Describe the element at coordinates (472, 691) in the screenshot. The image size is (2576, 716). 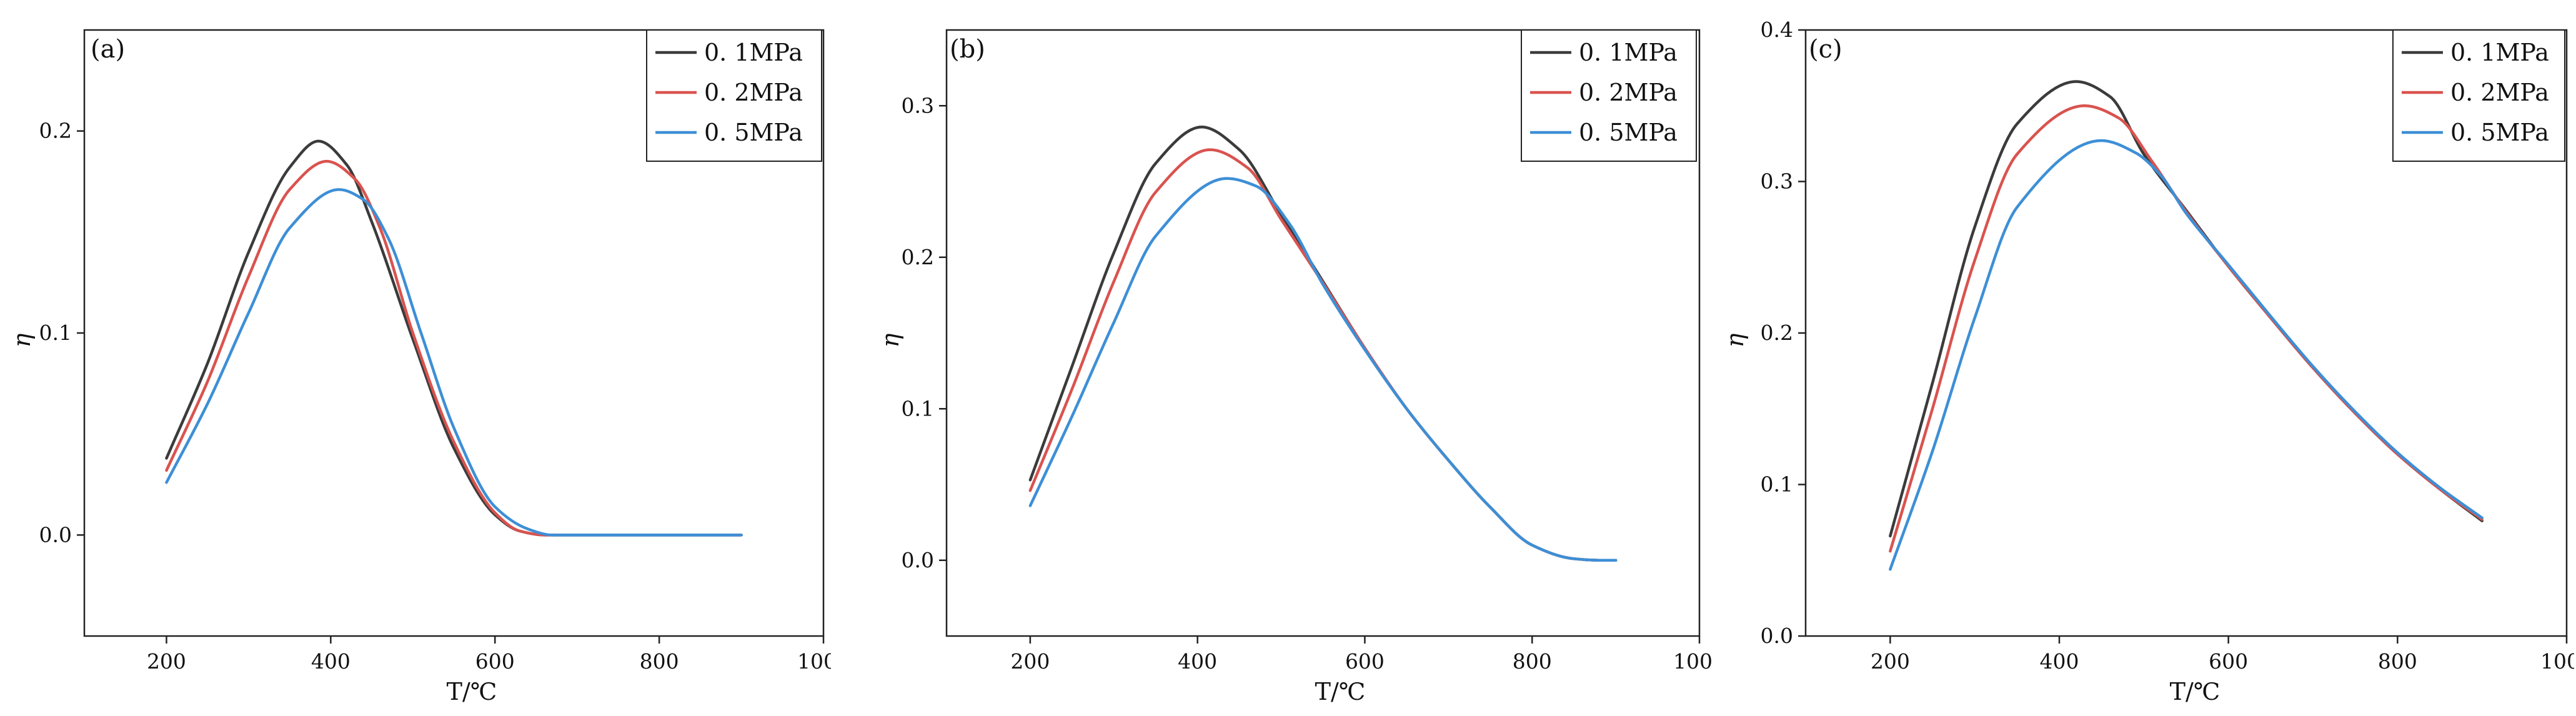
I see `x-axis-label-a: T/℃` at that location.